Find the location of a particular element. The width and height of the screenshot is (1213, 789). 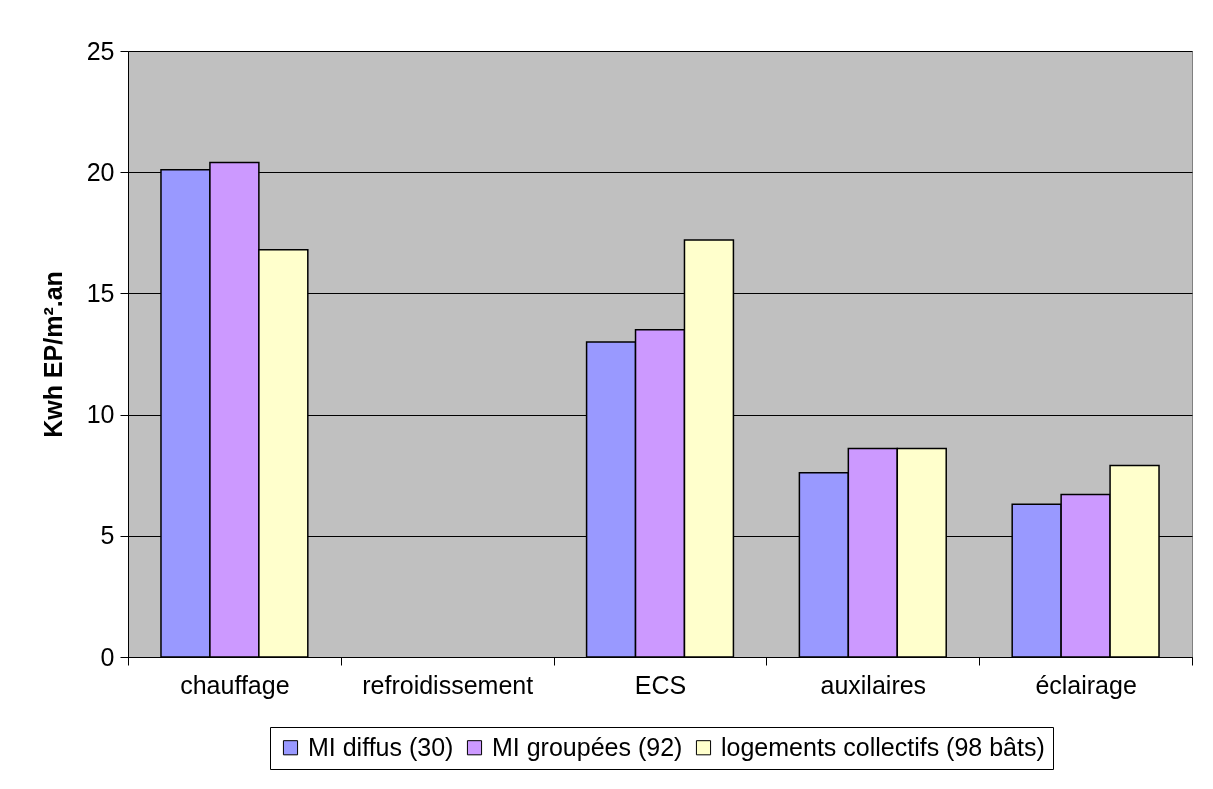

y-tick-label: 15 is located at coordinates (100, 292).